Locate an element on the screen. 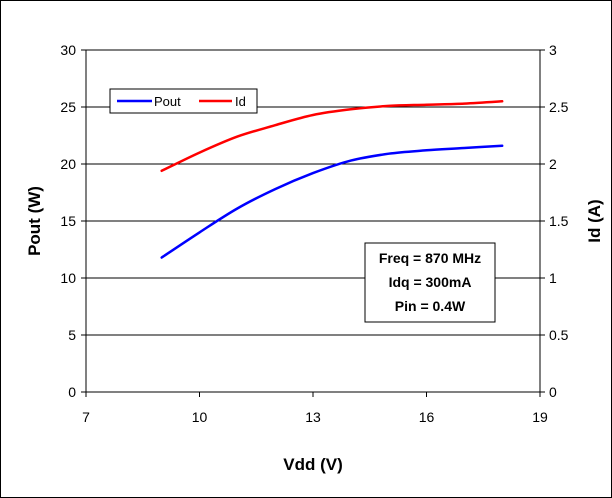 The width and height of the screenshot is (612, 498). conditions-idq: Idq = 300mA is located at coordinates (430, 282).